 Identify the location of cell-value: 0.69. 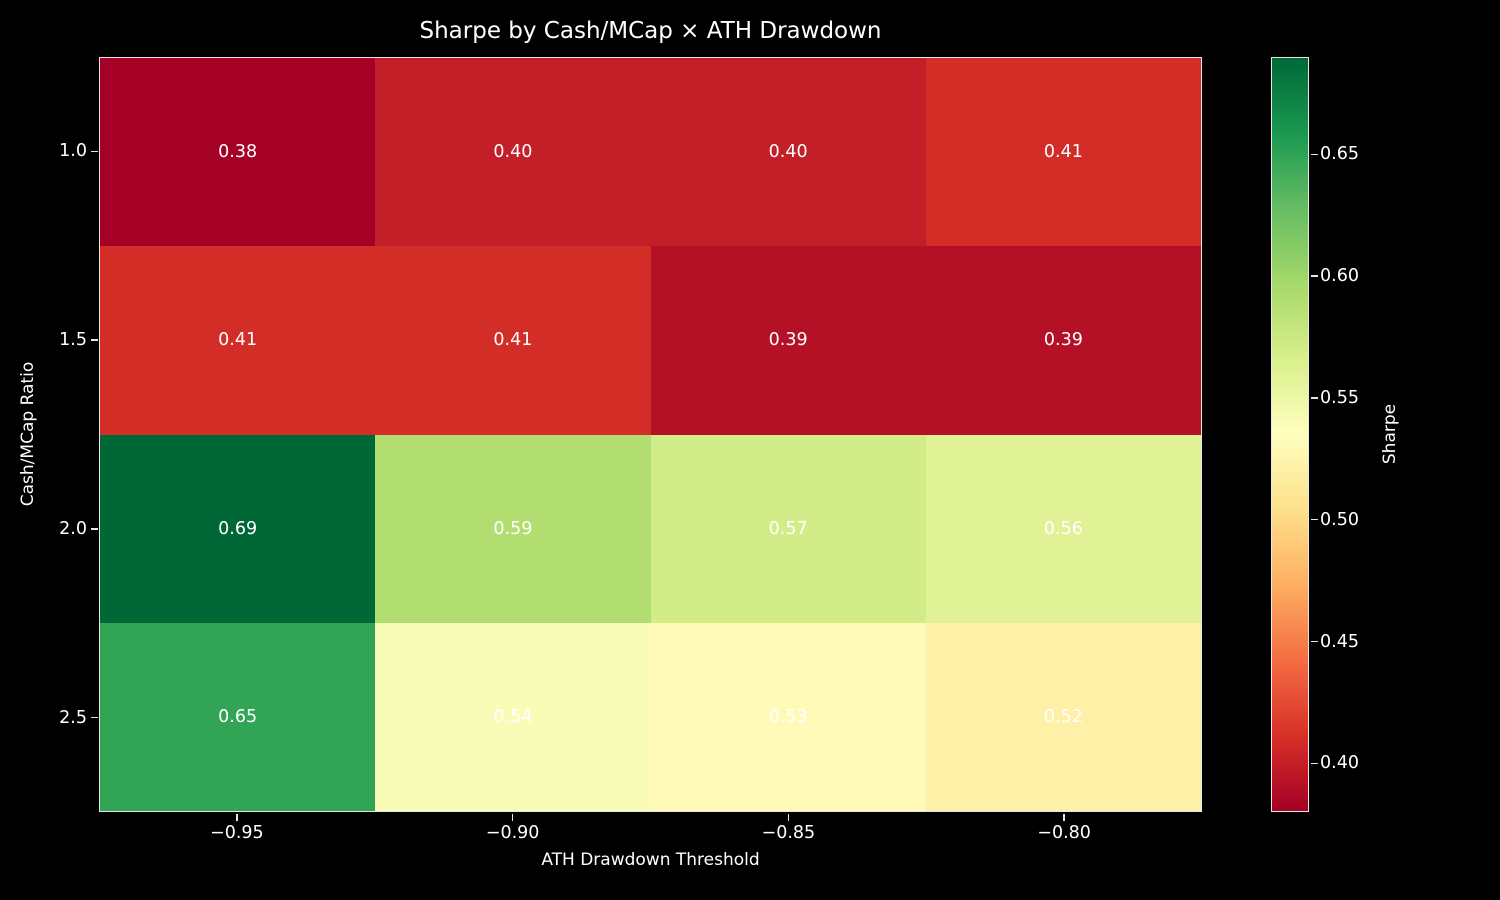
(238, 528).